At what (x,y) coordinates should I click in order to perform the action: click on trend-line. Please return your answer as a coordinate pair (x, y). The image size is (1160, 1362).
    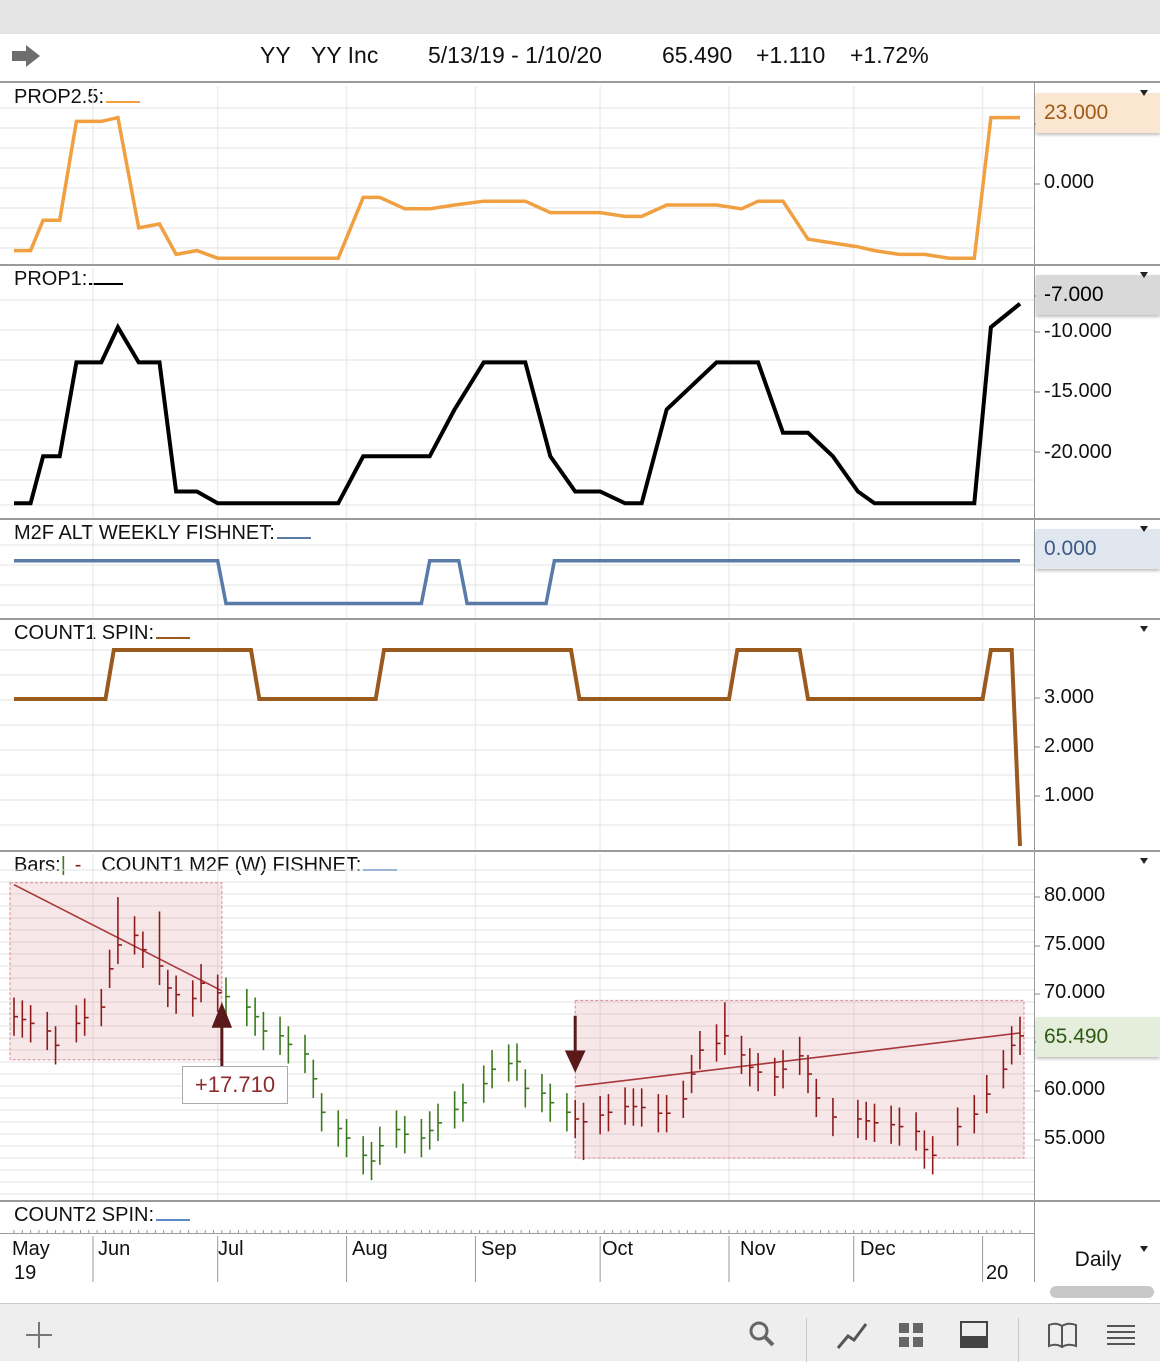
    Looking at the image, I should click on (798, 1060).